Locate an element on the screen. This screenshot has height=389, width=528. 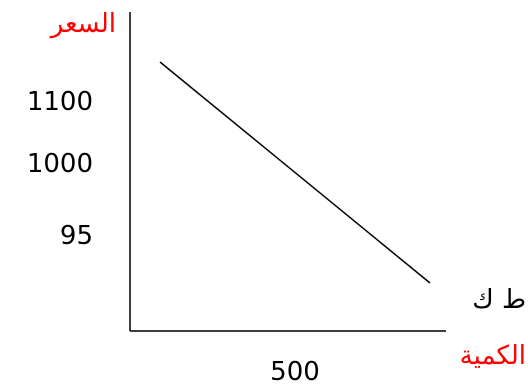
y-axis-label: السعر is located at coordinates (82, 24).